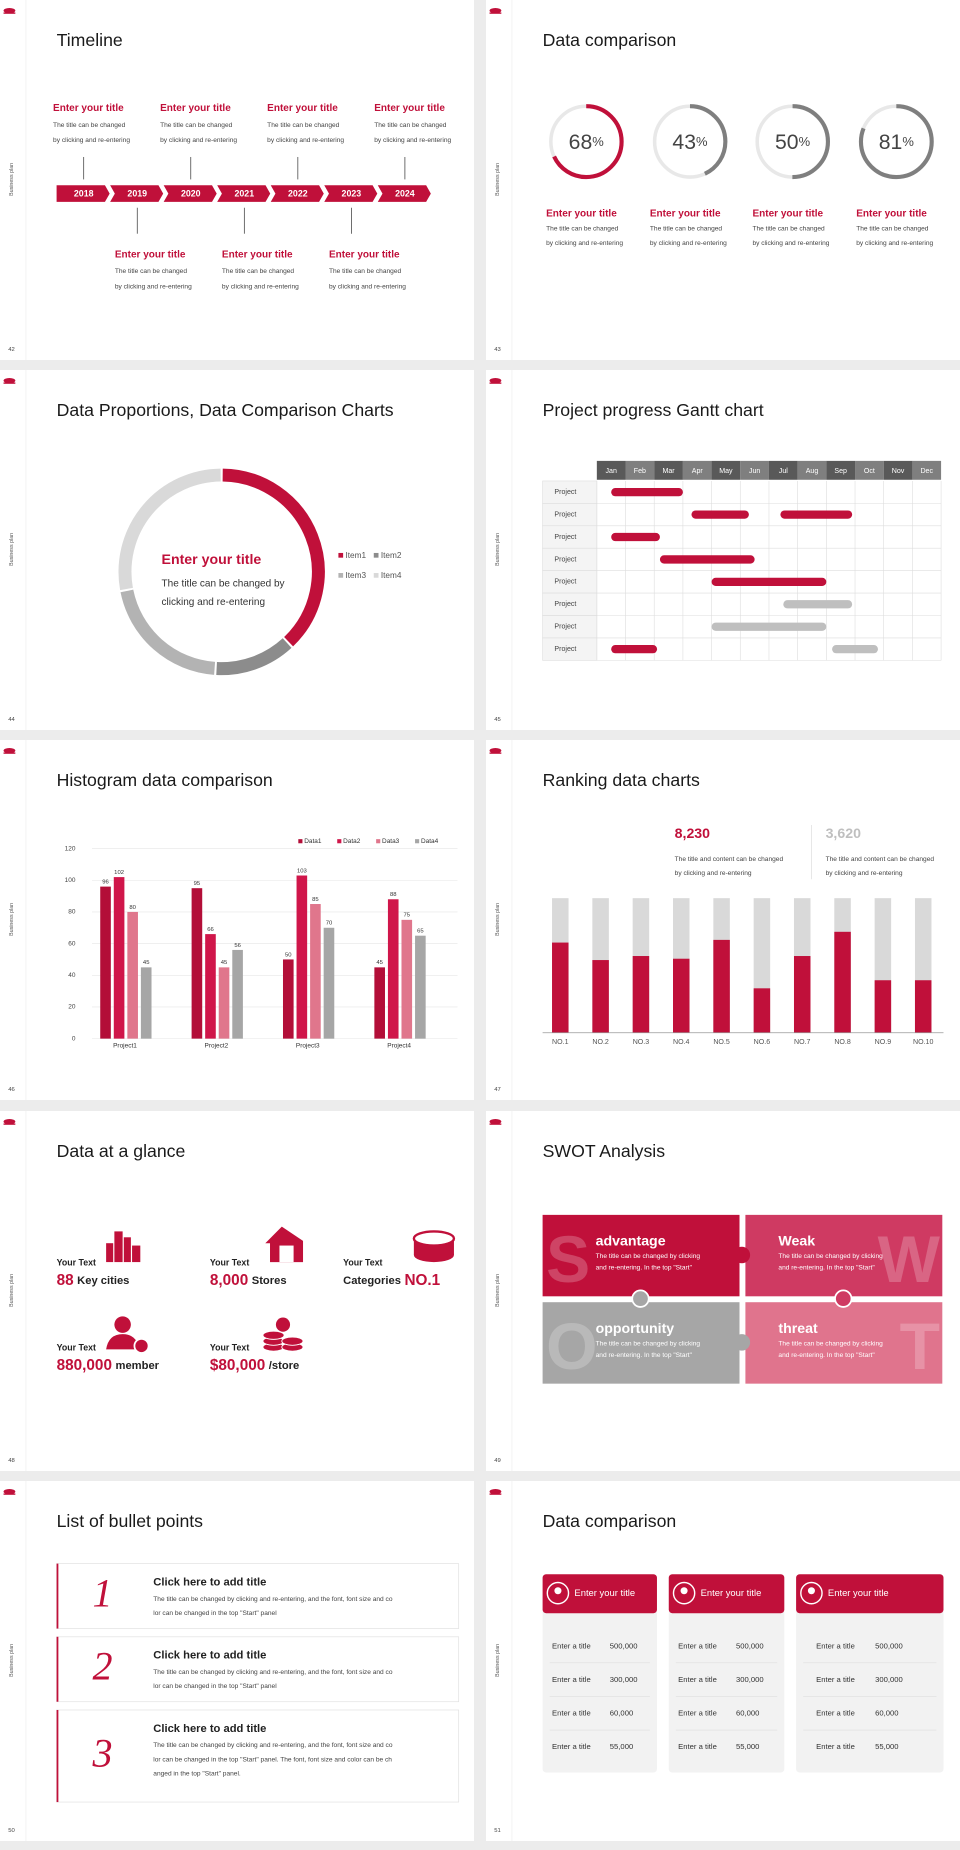 Image resolution: width=960 pixels, height=1850 pixels. Describe the element at coordinates (864, 873) in the screenshot. I see `stat-text: by clicking and re-entering` at that location.